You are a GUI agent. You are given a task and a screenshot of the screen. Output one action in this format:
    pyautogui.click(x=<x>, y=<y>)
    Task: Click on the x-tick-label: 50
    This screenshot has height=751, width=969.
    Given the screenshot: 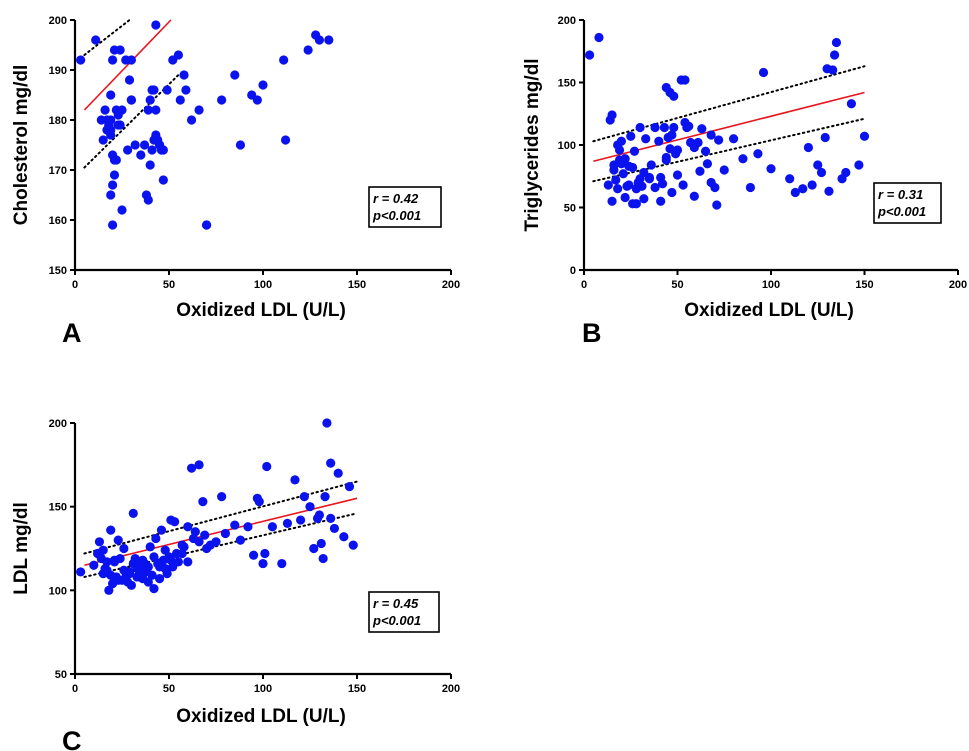 What is the action you would take?
    pyautogui.click(x=677, y=285)
    